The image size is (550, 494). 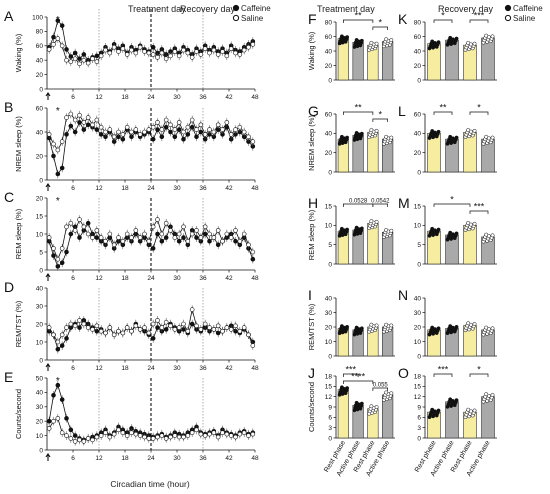 What do you see at coordinates (255, 458) in the screenshot?
I see `x-tick-label: 48` at bounding box center [255, 458].